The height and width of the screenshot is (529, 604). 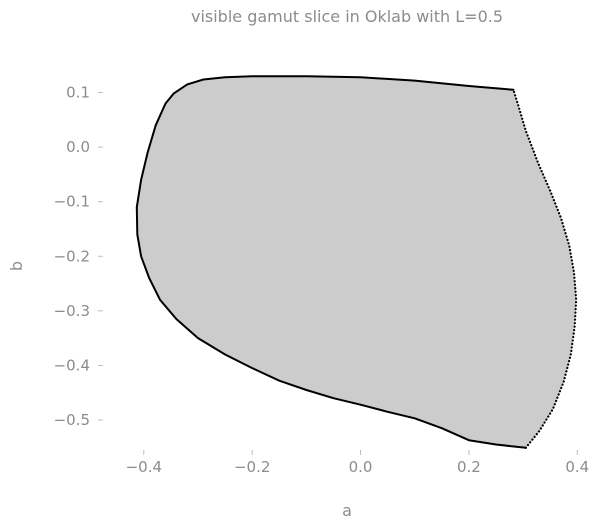 What do you see at coordinates (72, 420) in the screenshot?
I see `y-tick-label: −0.5` at bounding box center [72, 420].